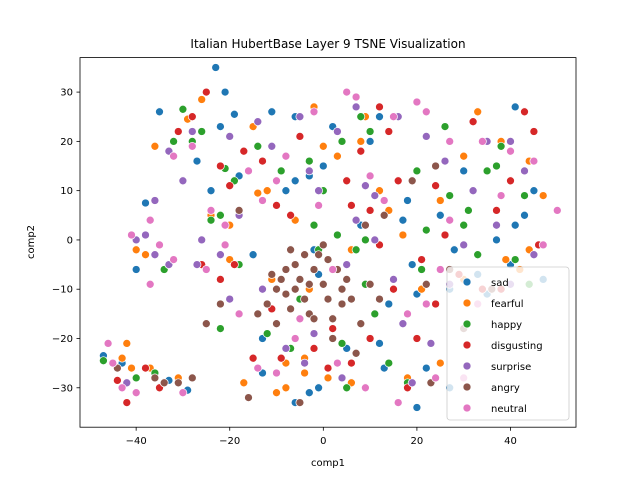 This screenshot has width=640, height=484. Describe the element at coordinates (506, 325) in the screenshot. I see `legend-label-happy: happy` at that location.